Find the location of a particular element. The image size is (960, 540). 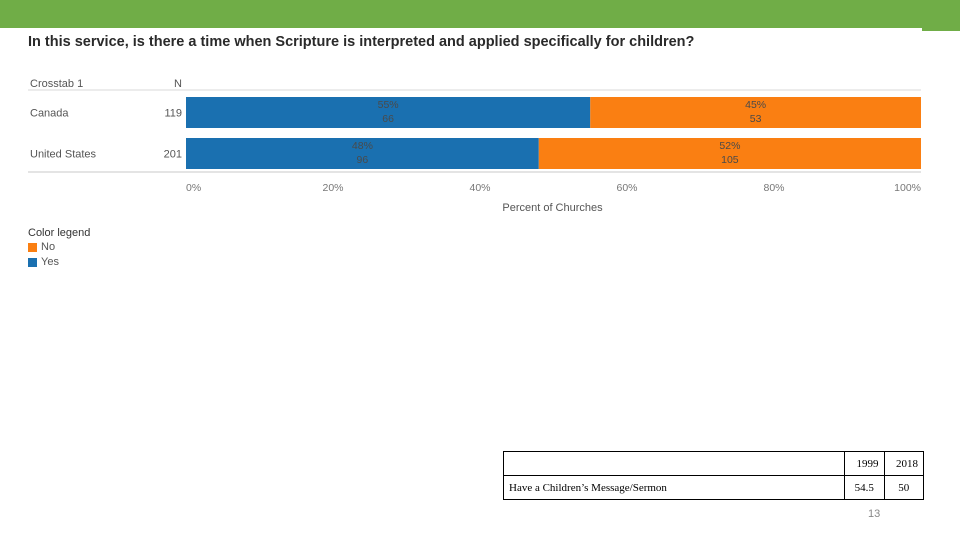

table-cell: 50 is located at coordinates (903, 487).